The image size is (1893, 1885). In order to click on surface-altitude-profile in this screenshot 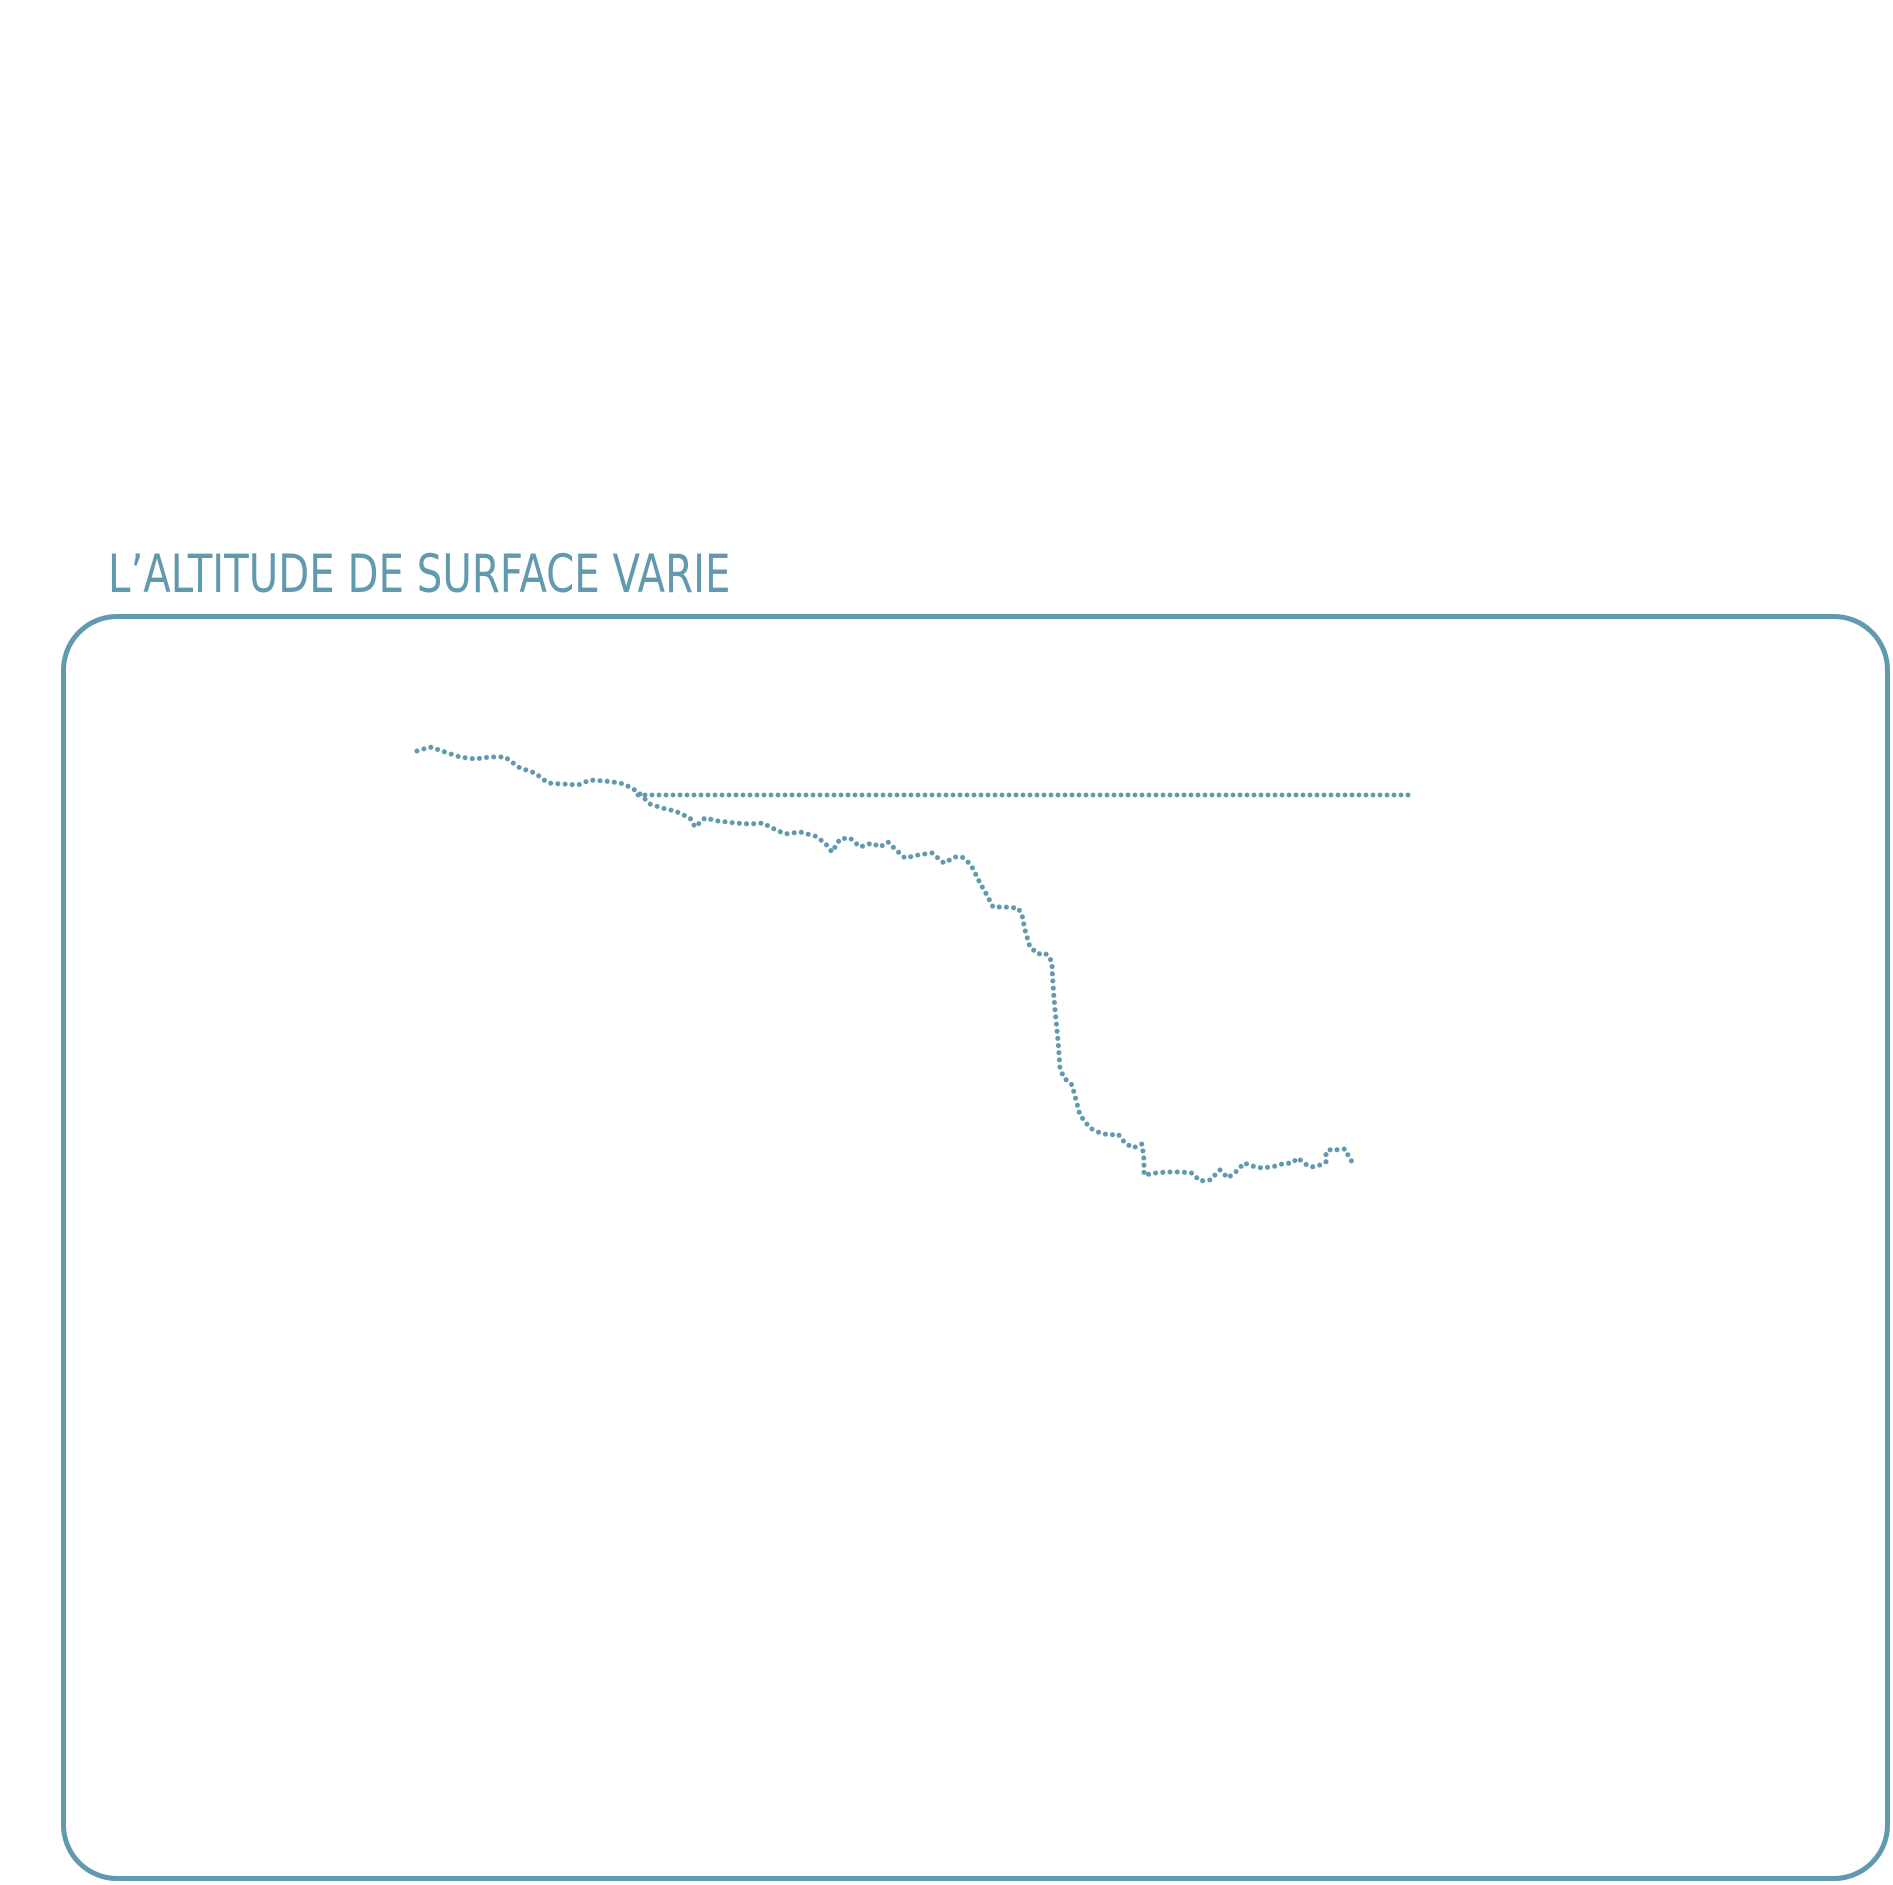, I will do `click(884, 964)`.